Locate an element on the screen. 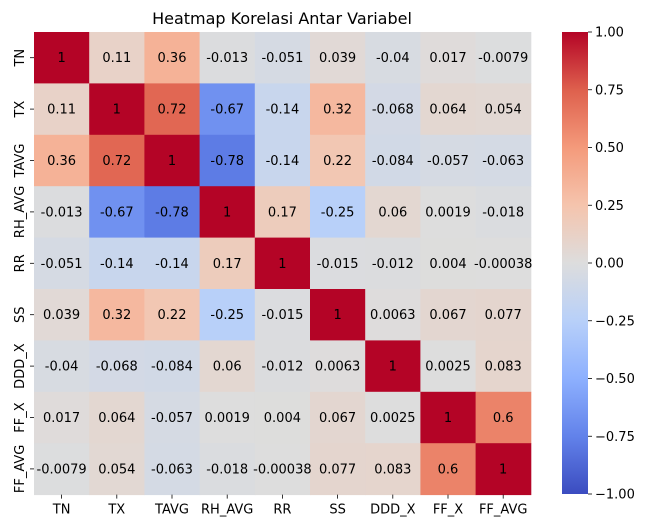 The width and height of the screenshot is (645, 528). colorbar-tick-label: −0.75 is located at coordinates (615, 437).